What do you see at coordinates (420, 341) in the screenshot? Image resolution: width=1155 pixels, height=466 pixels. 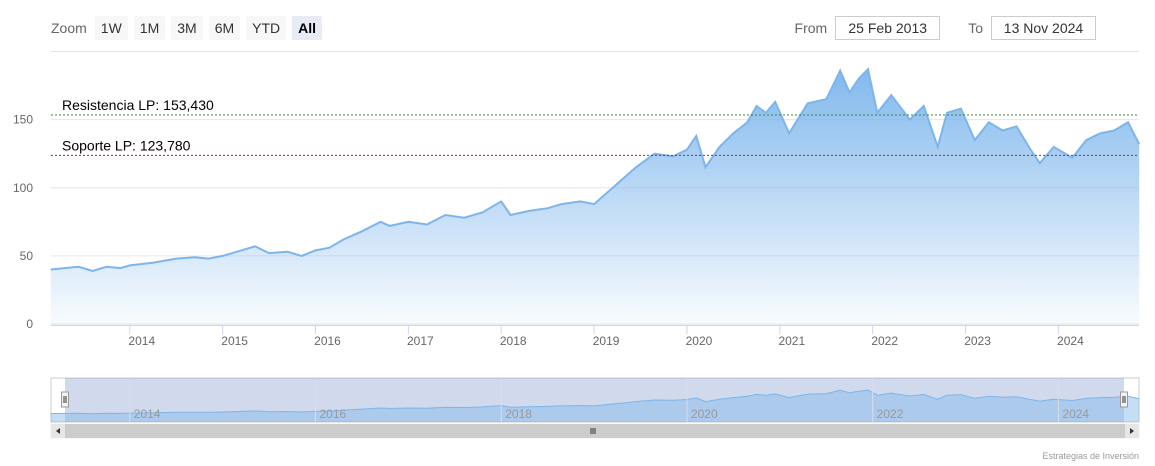 I see `x-tick-label: 2017` at bounding box center [420, 341].